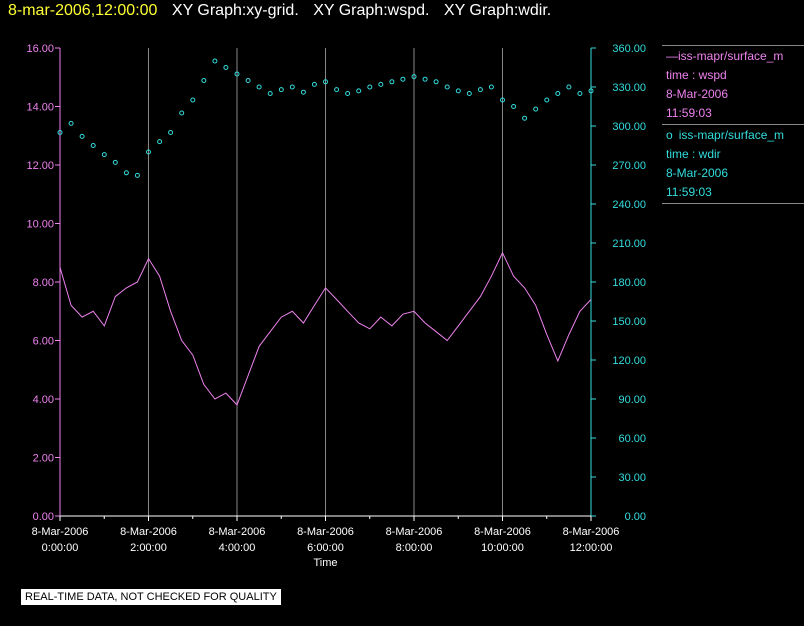 This screenshot has width=804, height=626. I want to click on y-right-tick-label: 240.00, so click(629, 205).